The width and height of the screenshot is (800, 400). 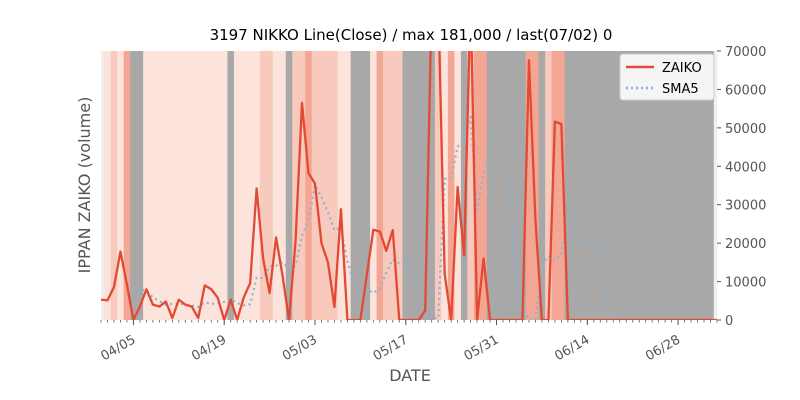 I want to click on y-tick-label-0: 0, so click(x=729, y=321).